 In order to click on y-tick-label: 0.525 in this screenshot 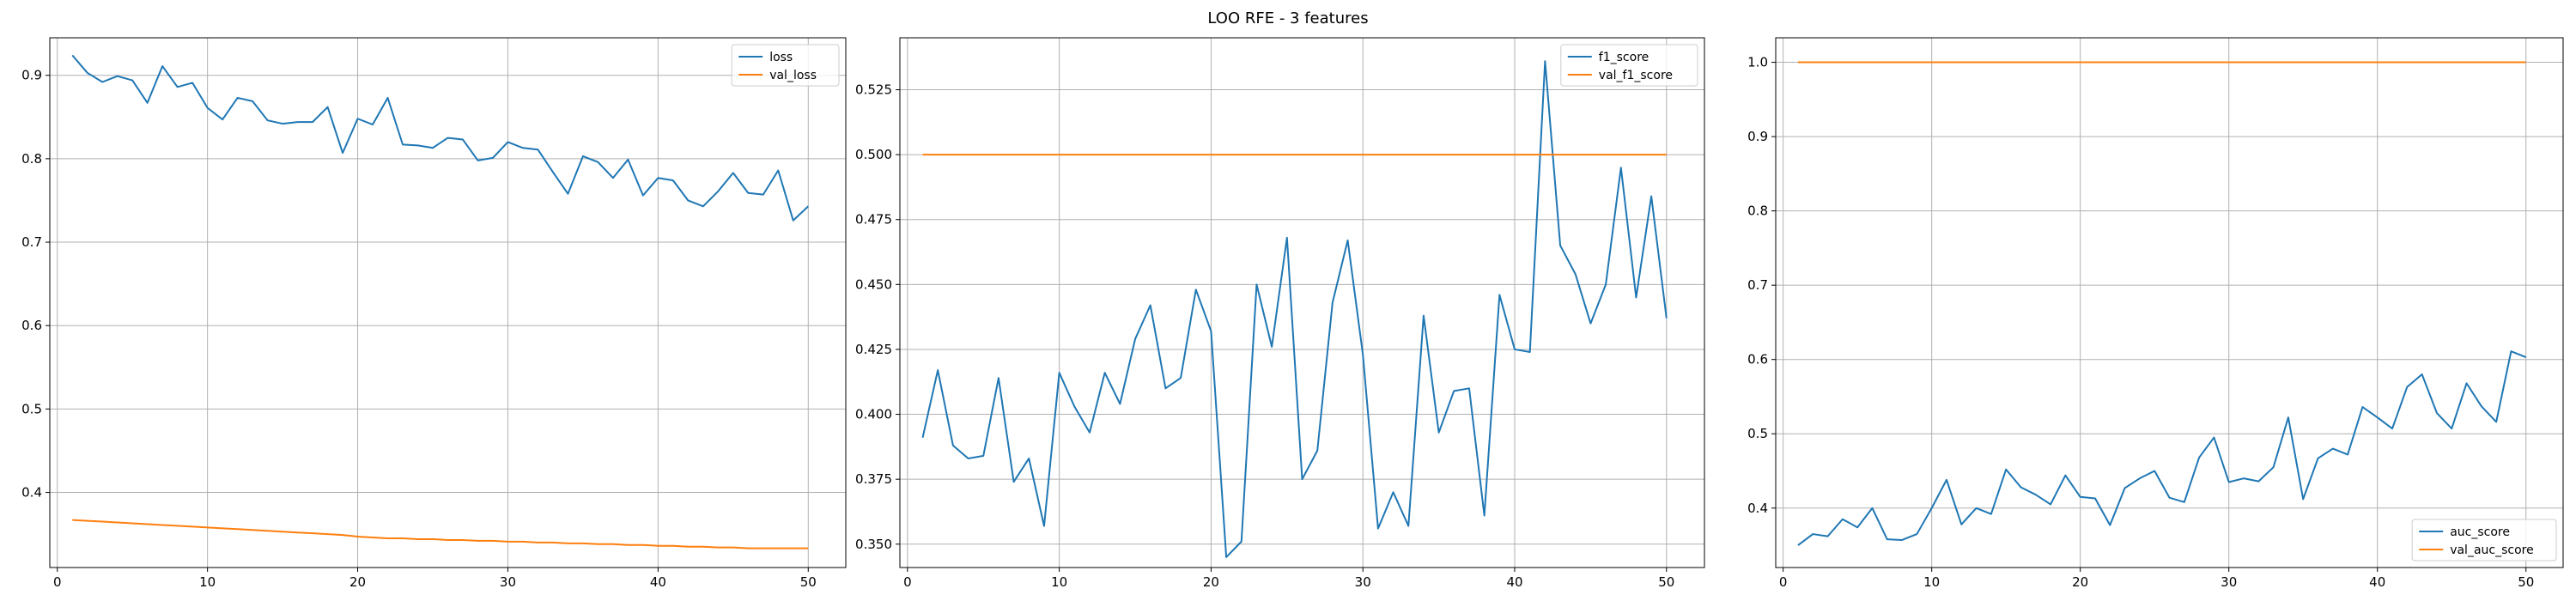, I will do `click(874, 89)`.